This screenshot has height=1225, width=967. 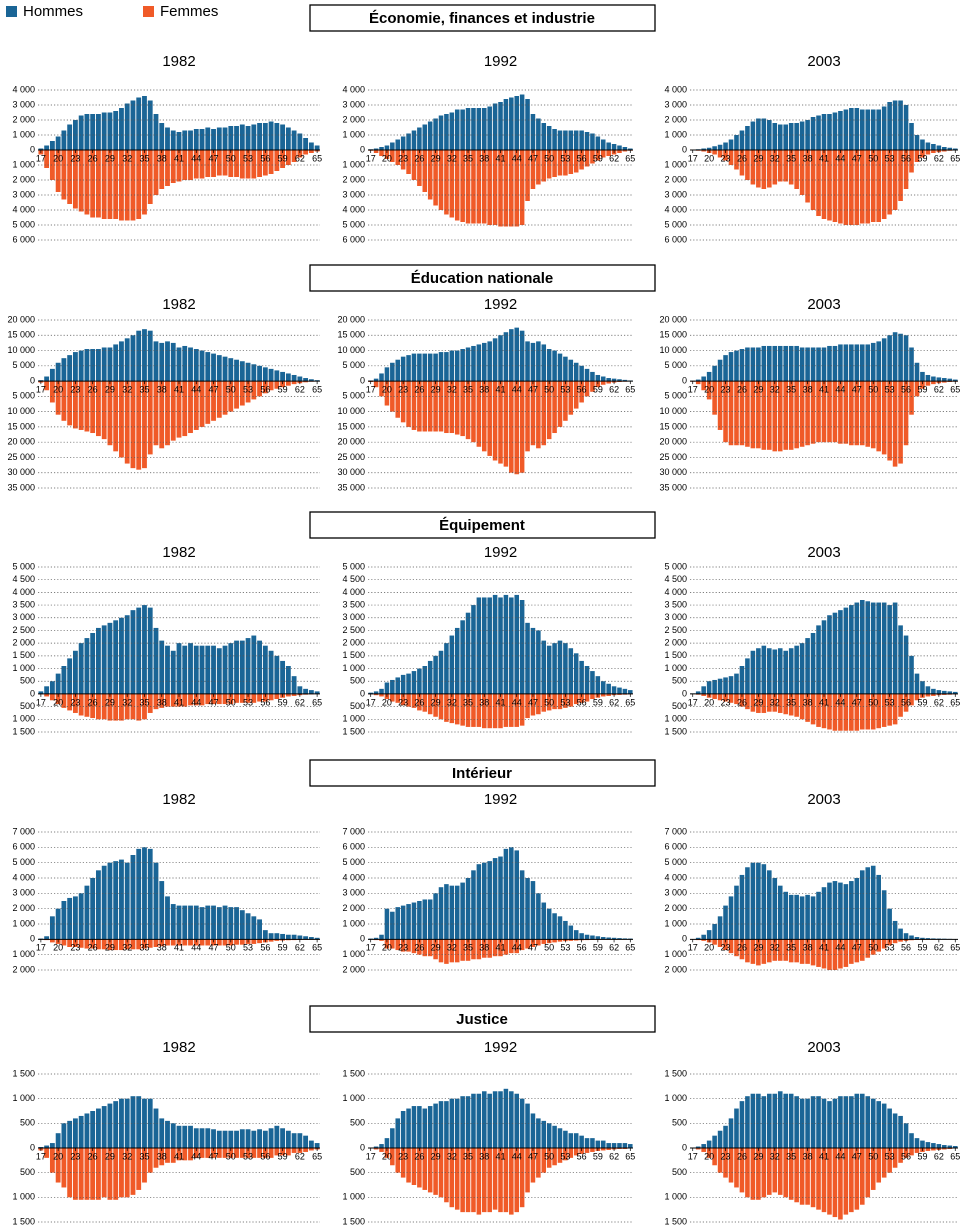 What do you see at coordinates (231, 1156) in the screenshot?
I see `x-tick-label: 50` at bounding box center [231, 1156].